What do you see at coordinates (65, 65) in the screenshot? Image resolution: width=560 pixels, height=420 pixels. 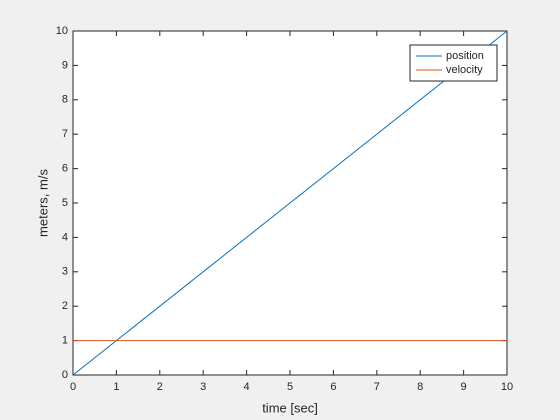 I see `y-tick-label: 9` at bounding box center [65, 65].